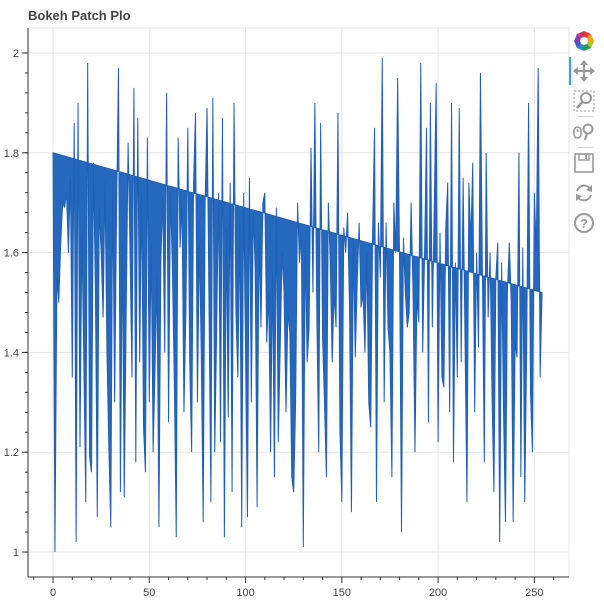 Image resolution: width=604 pixels, height=610 pixels. I want to click on y-tick-label: 1.6, so click(11, 254).